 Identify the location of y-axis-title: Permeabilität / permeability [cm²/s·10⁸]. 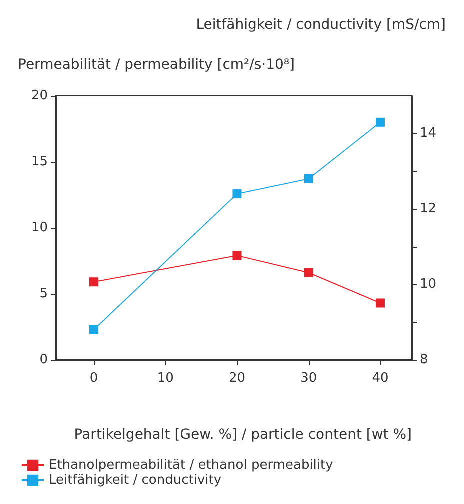
(157, 65).